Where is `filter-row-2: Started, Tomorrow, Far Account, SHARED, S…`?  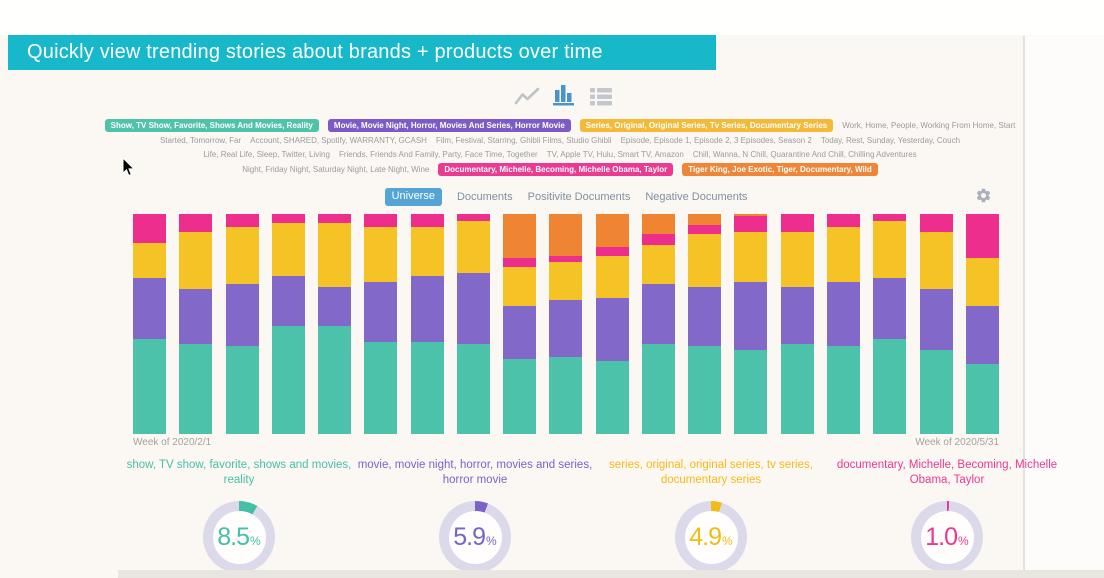 filter-row-2: Started, Tomorrow, Far Account, SHARED, S… is located at coordinates (560, 140).